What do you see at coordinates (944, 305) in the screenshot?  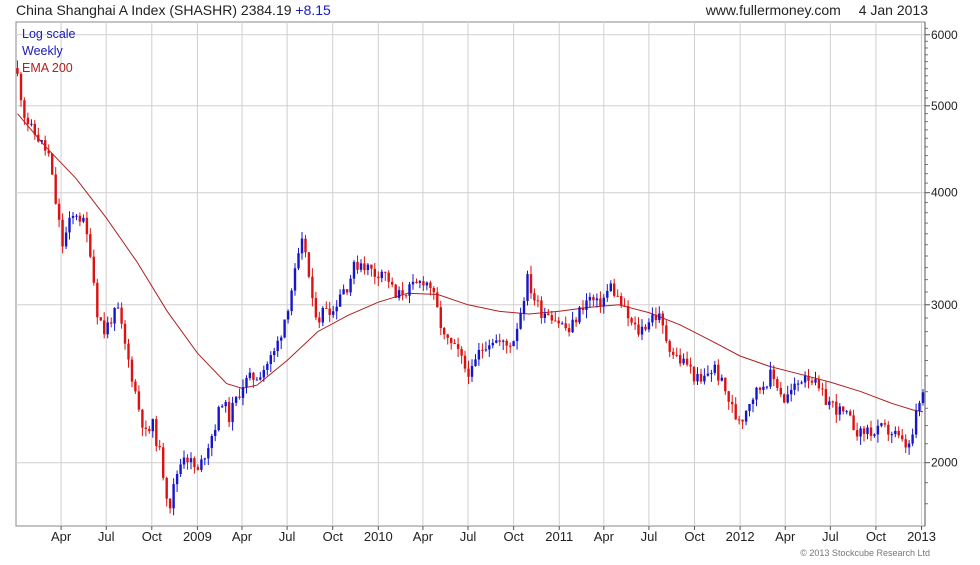 I see `y-tick-label: 3000` at bounding box center [944, 305].